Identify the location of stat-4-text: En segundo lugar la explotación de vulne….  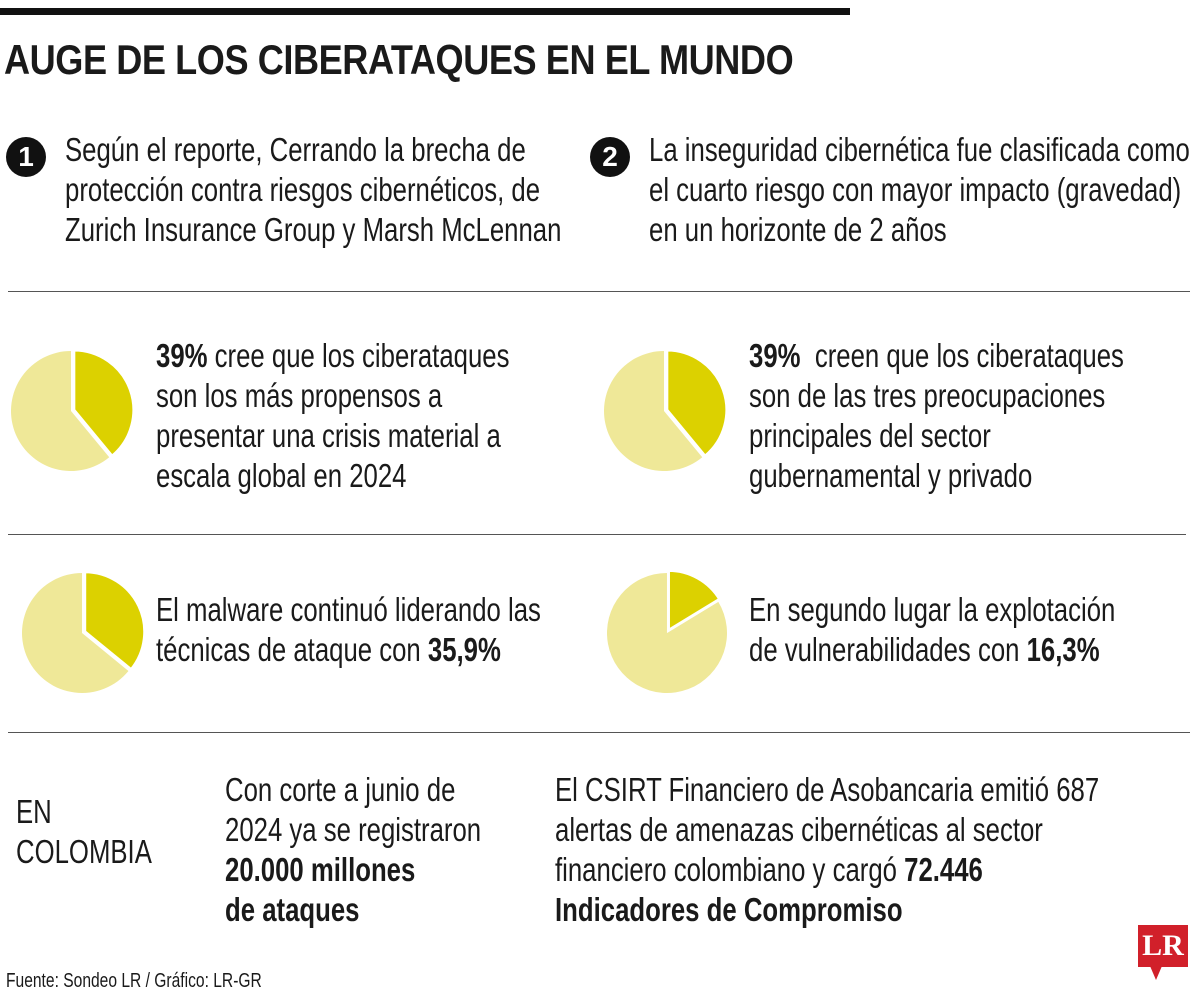
(932, 630).